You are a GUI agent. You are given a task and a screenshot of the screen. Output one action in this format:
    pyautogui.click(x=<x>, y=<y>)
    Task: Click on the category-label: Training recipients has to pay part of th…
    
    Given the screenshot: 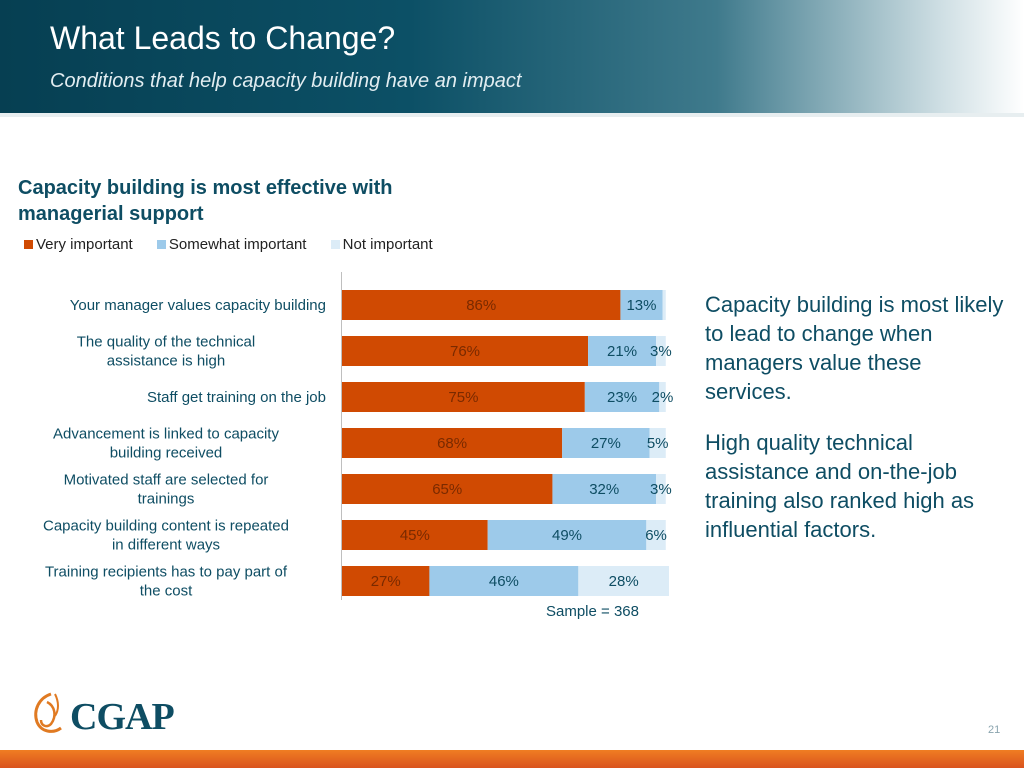 What is the action you would take?
    pyautogui.click(x=166, y=582)
    